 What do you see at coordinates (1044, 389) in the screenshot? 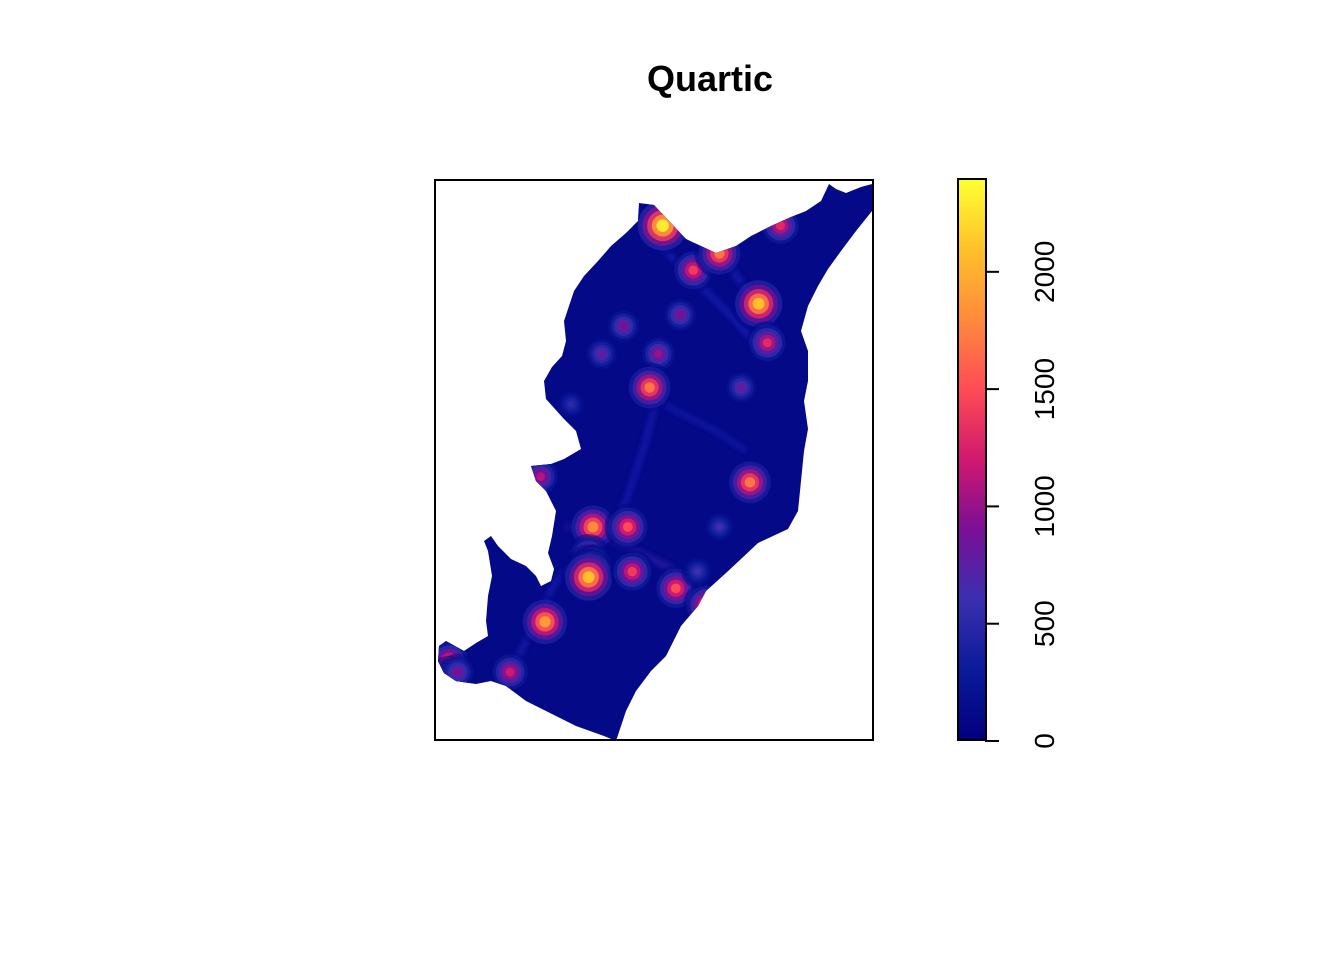
I see `legend-tick-label-1500: 1500` at bounding box center [1044, 389].